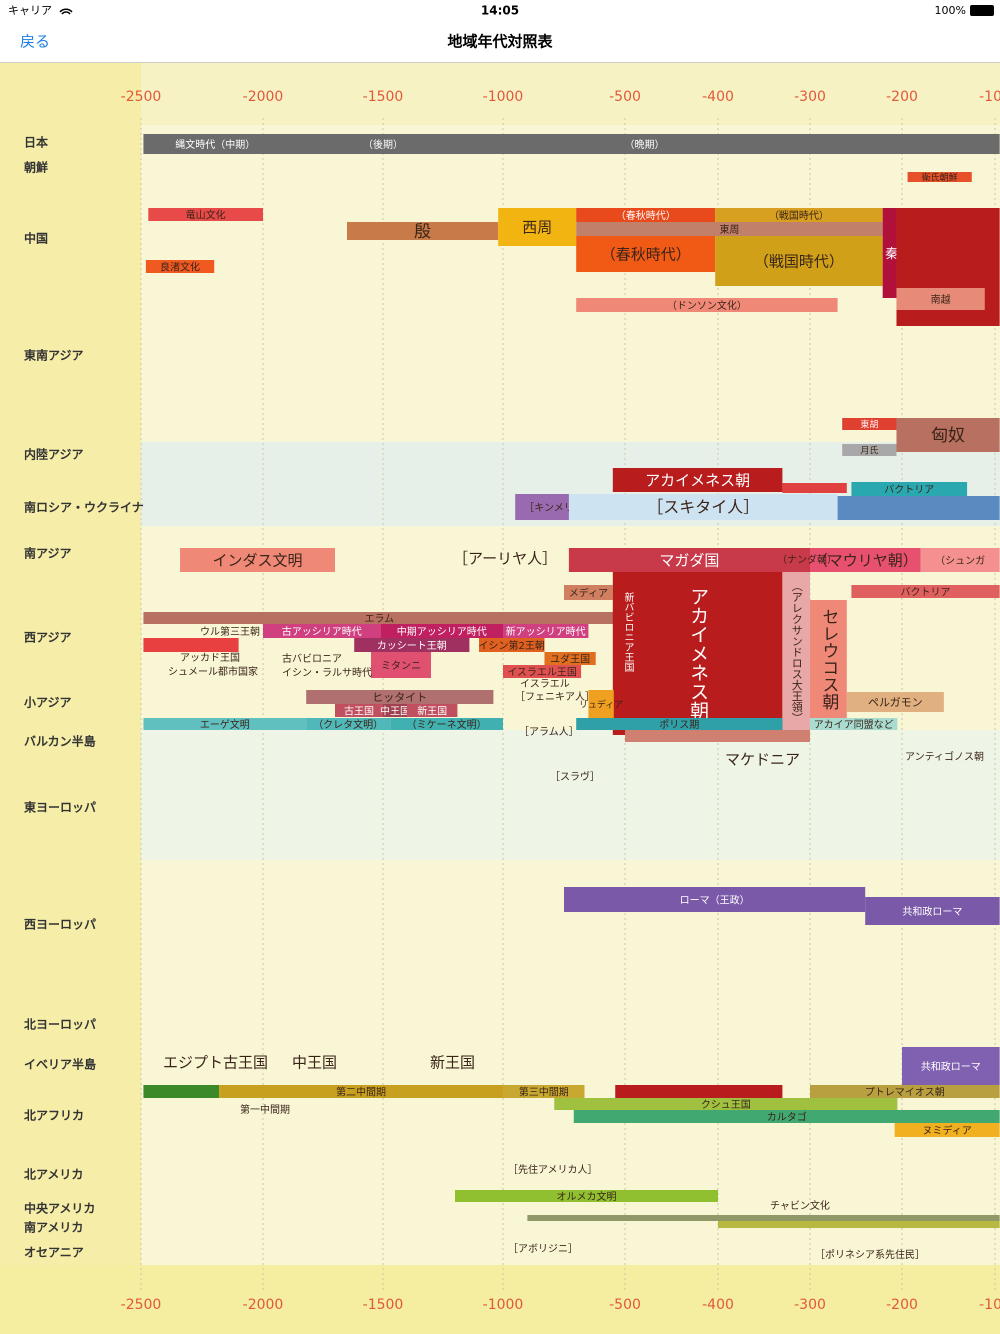 Image resolution: width=1000 pixels, height=1334 pixels. Describe the element at coordinates (503, 1305) in the screenshot. I see `x-tick-label: -1000` at that location.